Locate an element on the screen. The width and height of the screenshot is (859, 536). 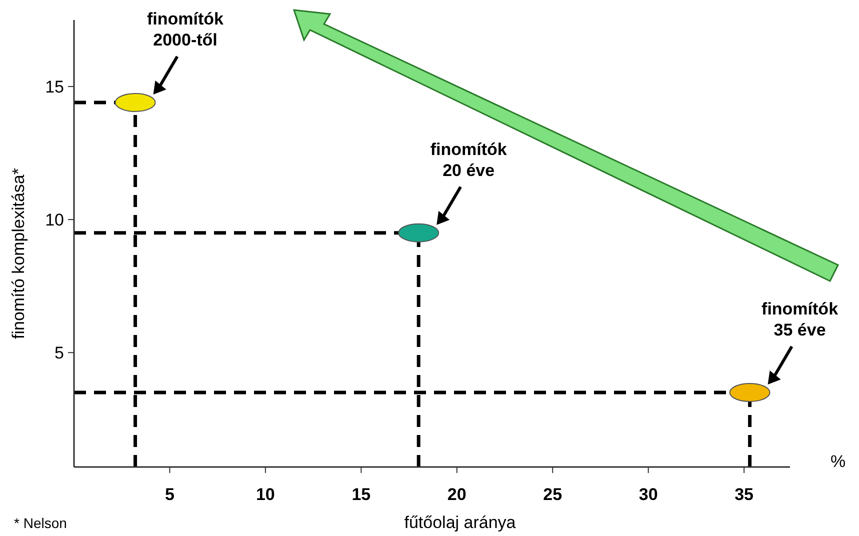
text: * Nelson is located at coordinates (40, 523).